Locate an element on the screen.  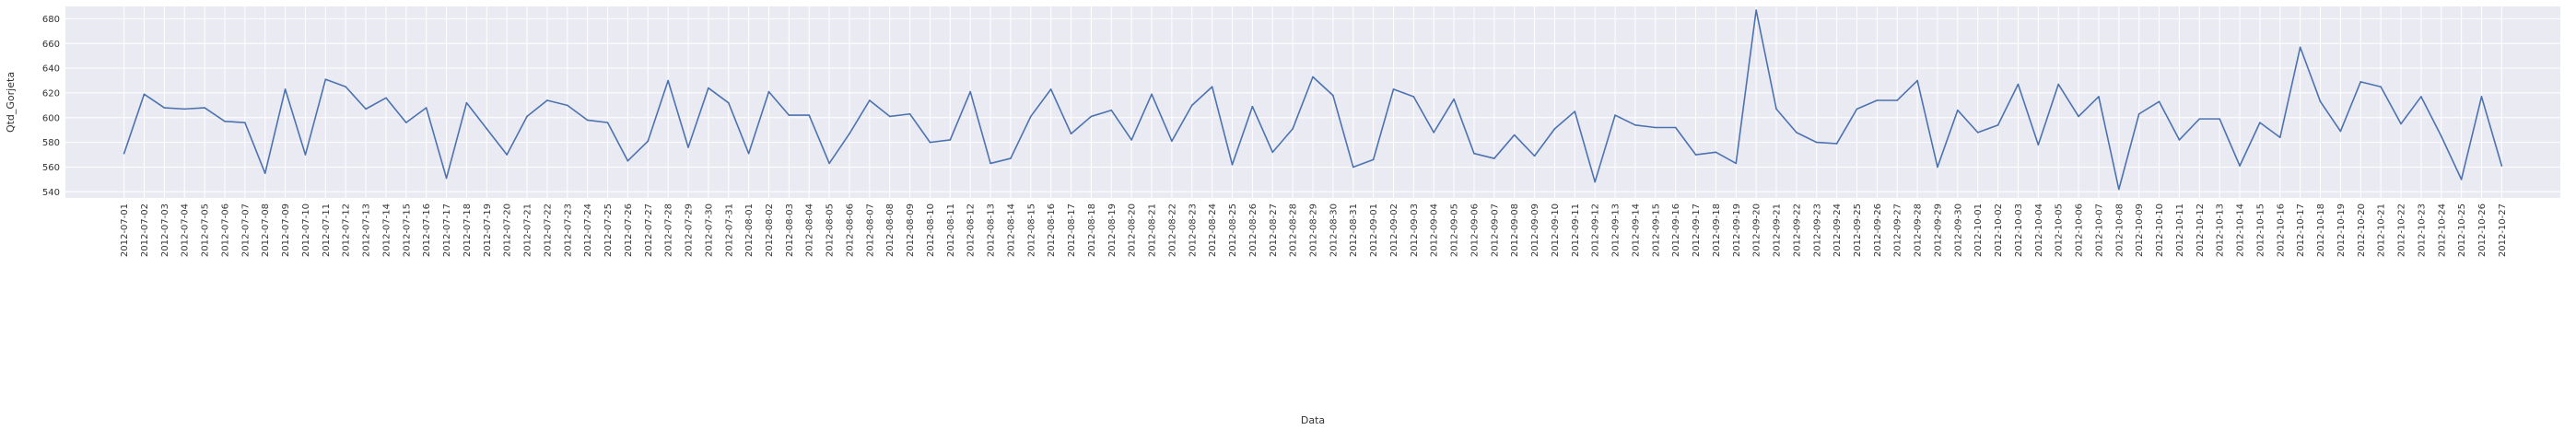
x-tick-label: 2012-08-25 is located at coordinates (1233, 230).